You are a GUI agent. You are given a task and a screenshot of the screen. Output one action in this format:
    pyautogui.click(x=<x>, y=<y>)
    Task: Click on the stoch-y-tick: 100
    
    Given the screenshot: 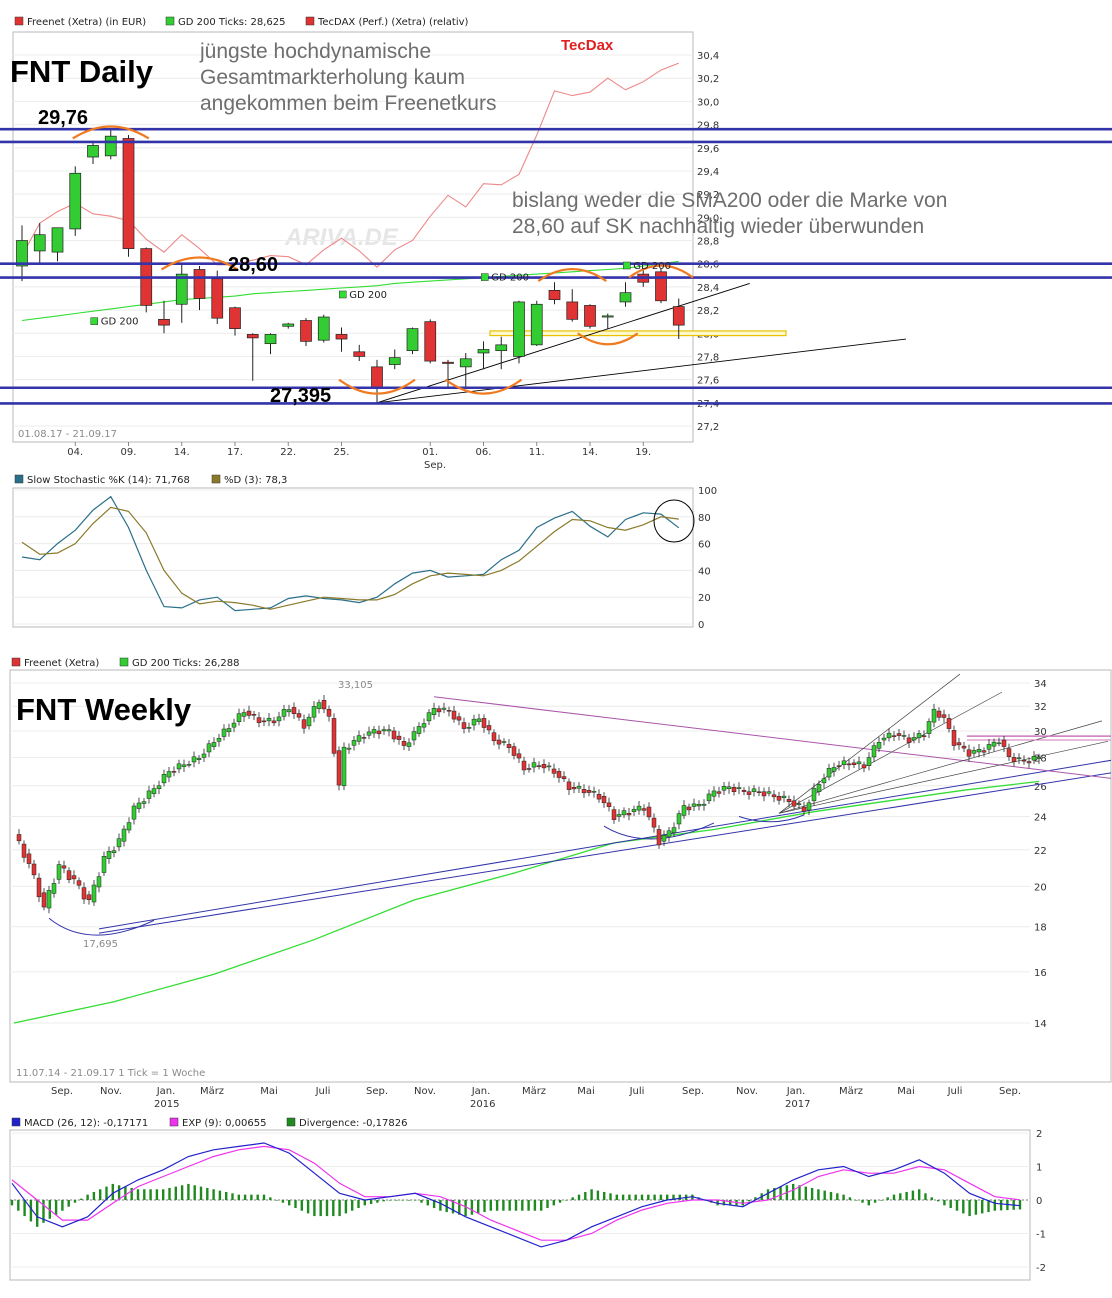 What is the action you would take?
    pyautogui.click(x=707, y=491)
    